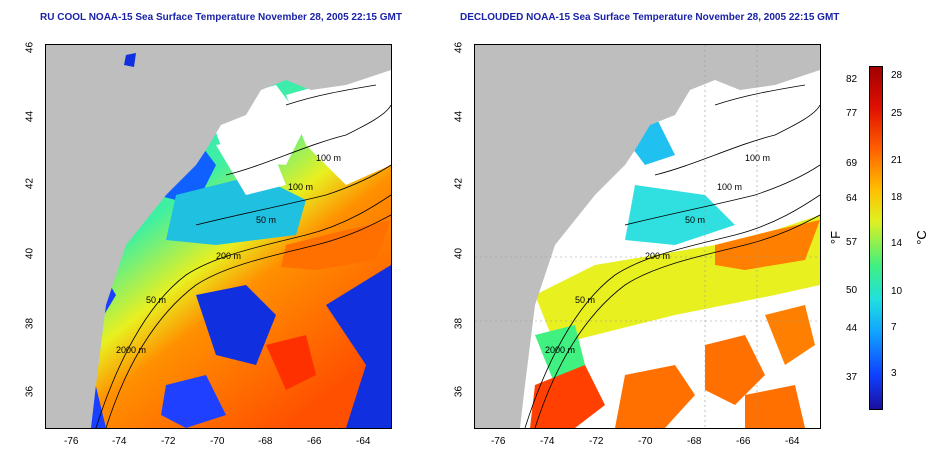 This screenshot has height=475, width=950. Describe the element at coordinates (897, 243) in the screenshot. I see `celsius-tick: 14` at that location.